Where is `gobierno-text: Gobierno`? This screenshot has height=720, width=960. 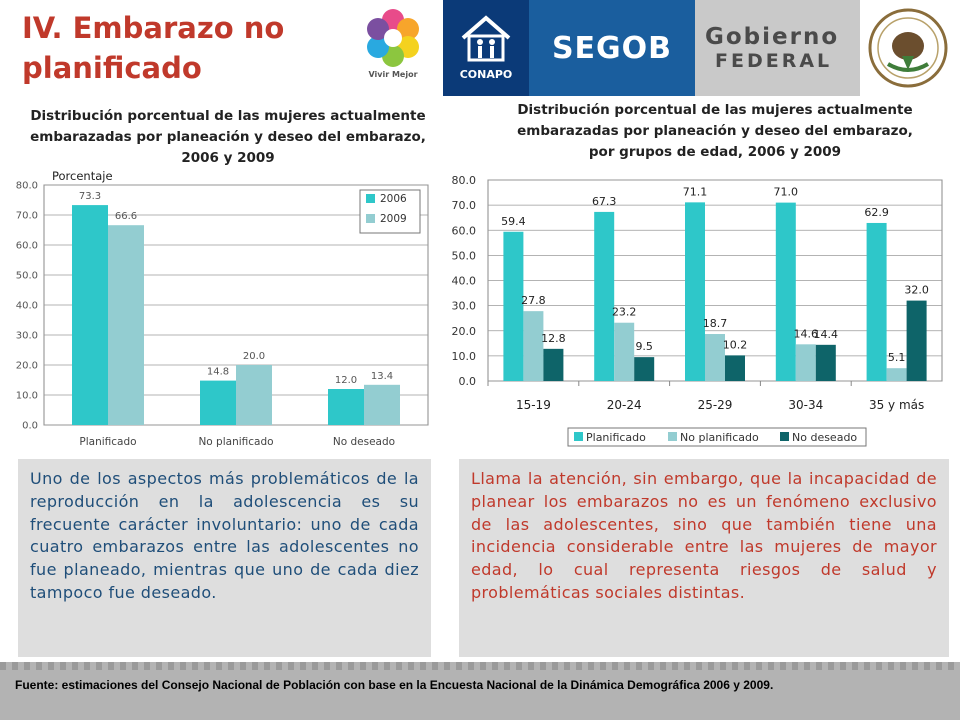
gobierno-text: Gobierno is located at coordinates (772, 37).